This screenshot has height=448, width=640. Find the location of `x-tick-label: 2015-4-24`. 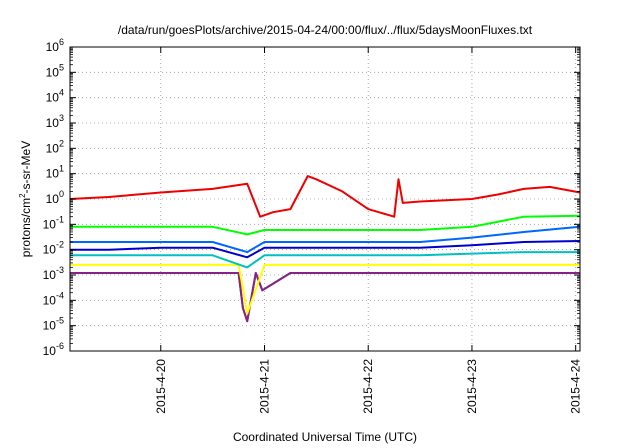

x-tick-label: 2015-4-24 is located at coordinates (576, 386).